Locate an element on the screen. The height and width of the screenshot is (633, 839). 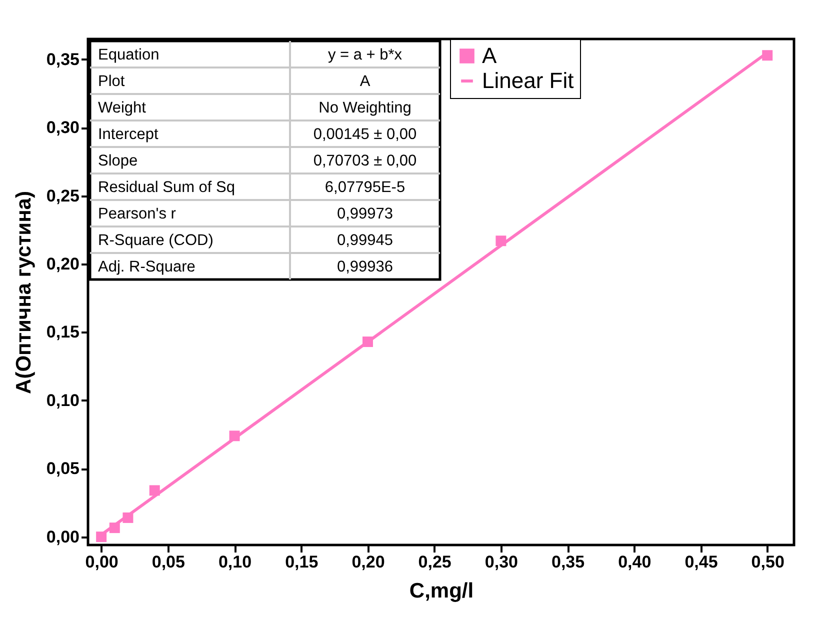
y-tick-label: 0,05 is located at coordinates (63, 468).